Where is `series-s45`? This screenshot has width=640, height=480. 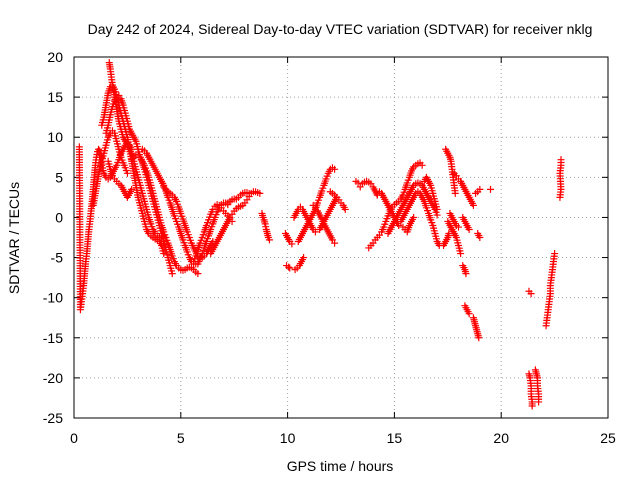
series-s45 is located at coordinates (530, 292).